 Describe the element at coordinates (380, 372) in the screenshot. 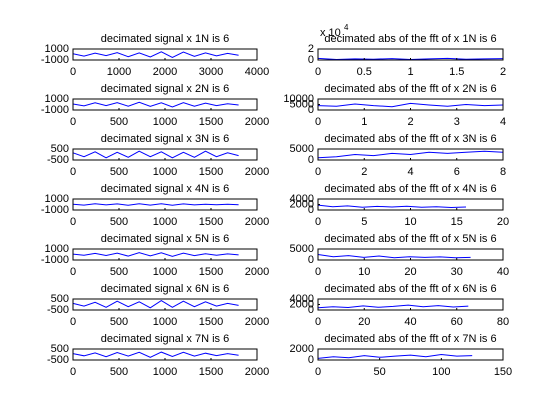

I see `x-tick-label: 50` at that location.